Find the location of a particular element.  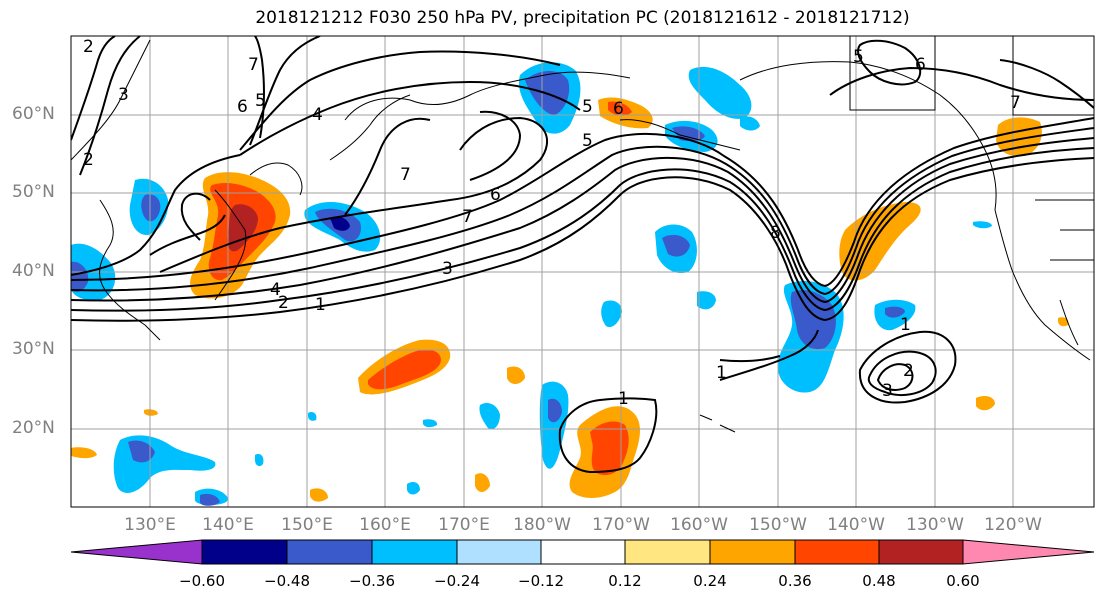

lat-label: 30°N is located at coordinates (33, 349).